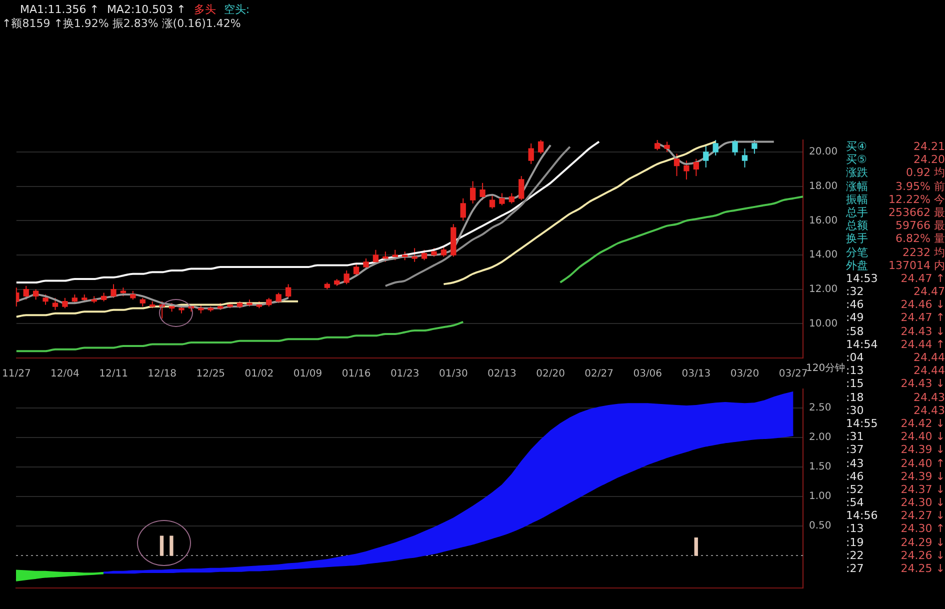  Describe the element at coordinates (895, 331) in the screenshot. I see `text: :58 24.43 ↓` at that location.